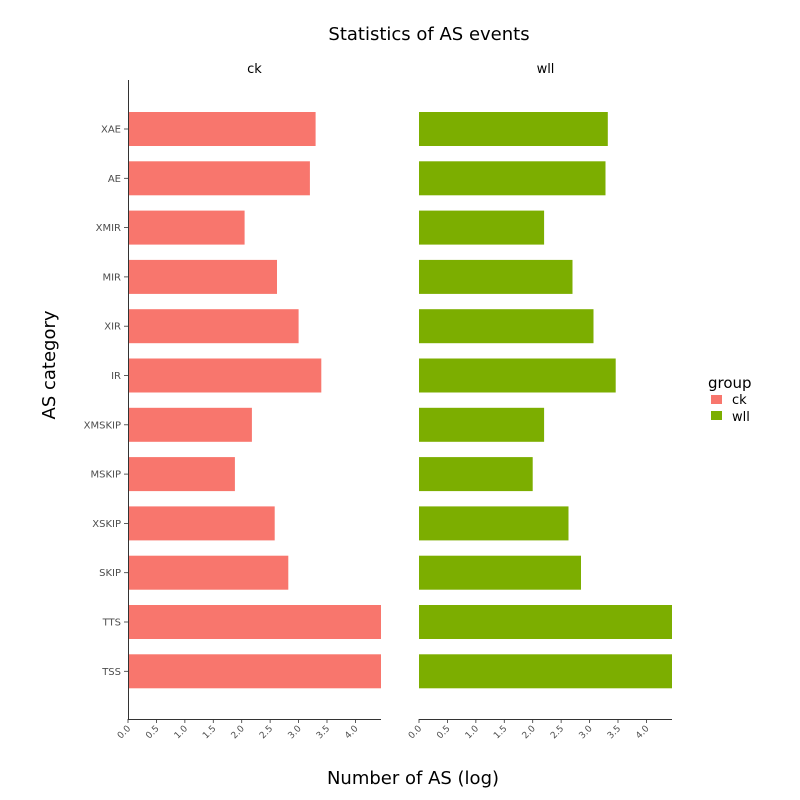 The height and width of the screenshot is (800, 800). Describe the element at coordinates (496, 276) in the screenshot. I see `bar-wll-mir` at that location.